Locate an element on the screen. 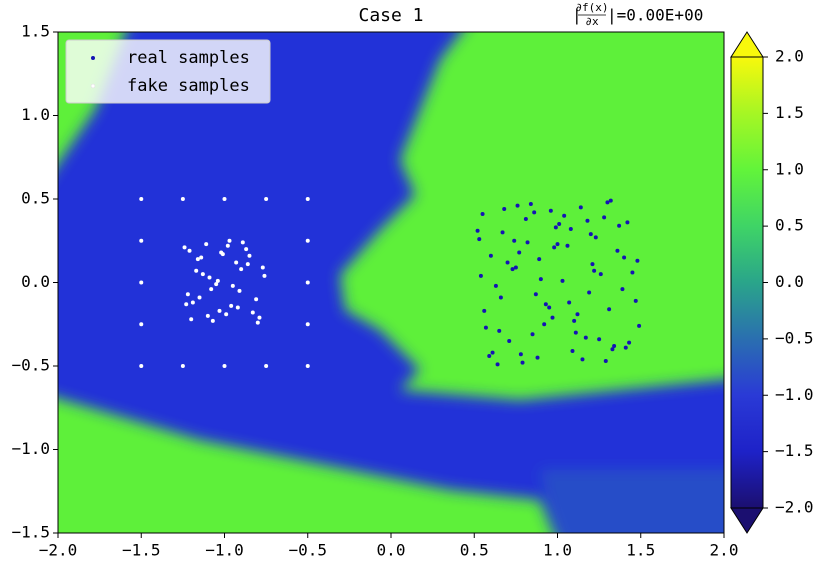 The height and width of the screenshot is (562, 822). colorbar-tick-label: 1.5 is located at coordinates (789, 112).